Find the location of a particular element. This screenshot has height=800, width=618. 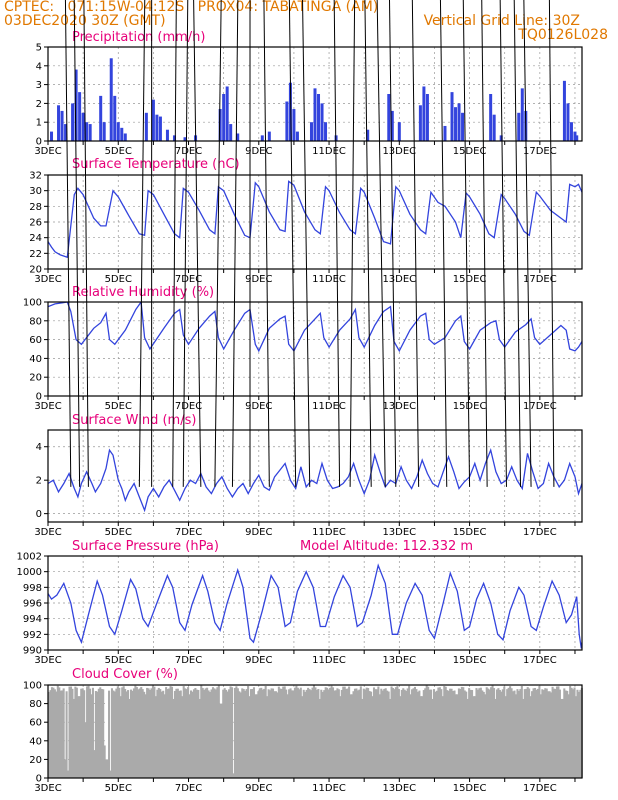

y-tick-label: 22 is located at coordinates (35, 254).